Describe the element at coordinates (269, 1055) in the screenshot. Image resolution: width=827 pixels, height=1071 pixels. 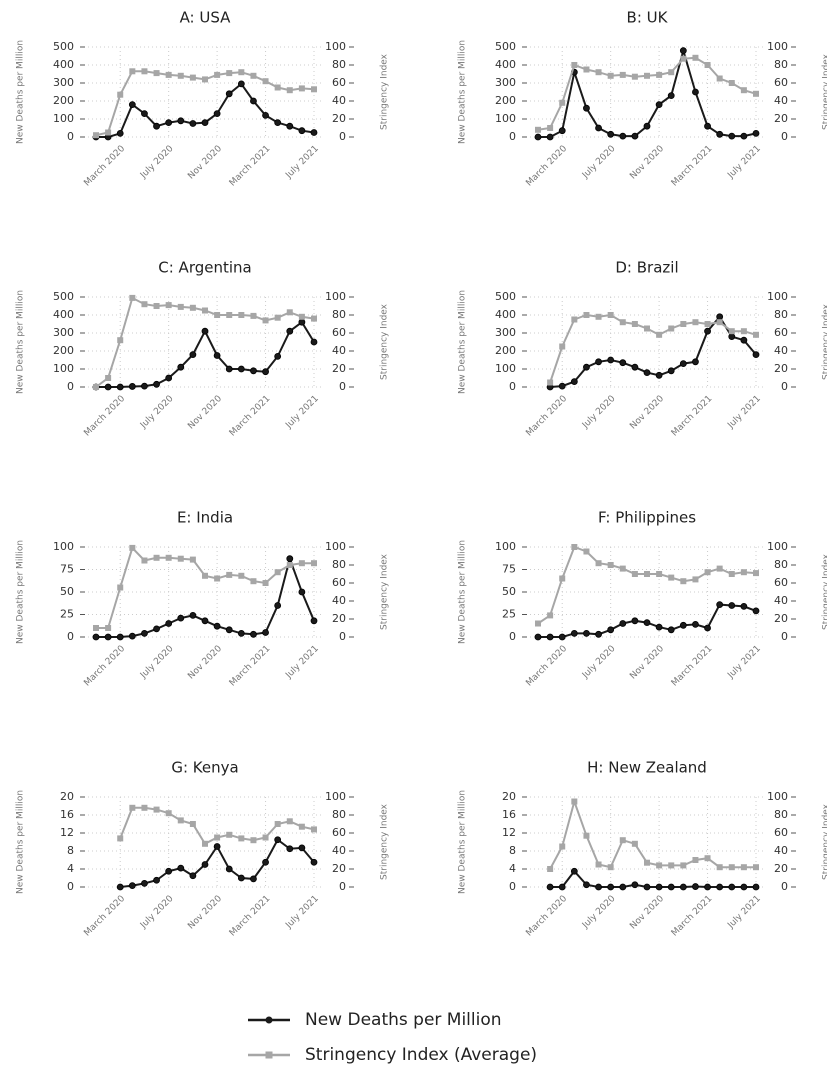
I see `legend-marker` at that location.